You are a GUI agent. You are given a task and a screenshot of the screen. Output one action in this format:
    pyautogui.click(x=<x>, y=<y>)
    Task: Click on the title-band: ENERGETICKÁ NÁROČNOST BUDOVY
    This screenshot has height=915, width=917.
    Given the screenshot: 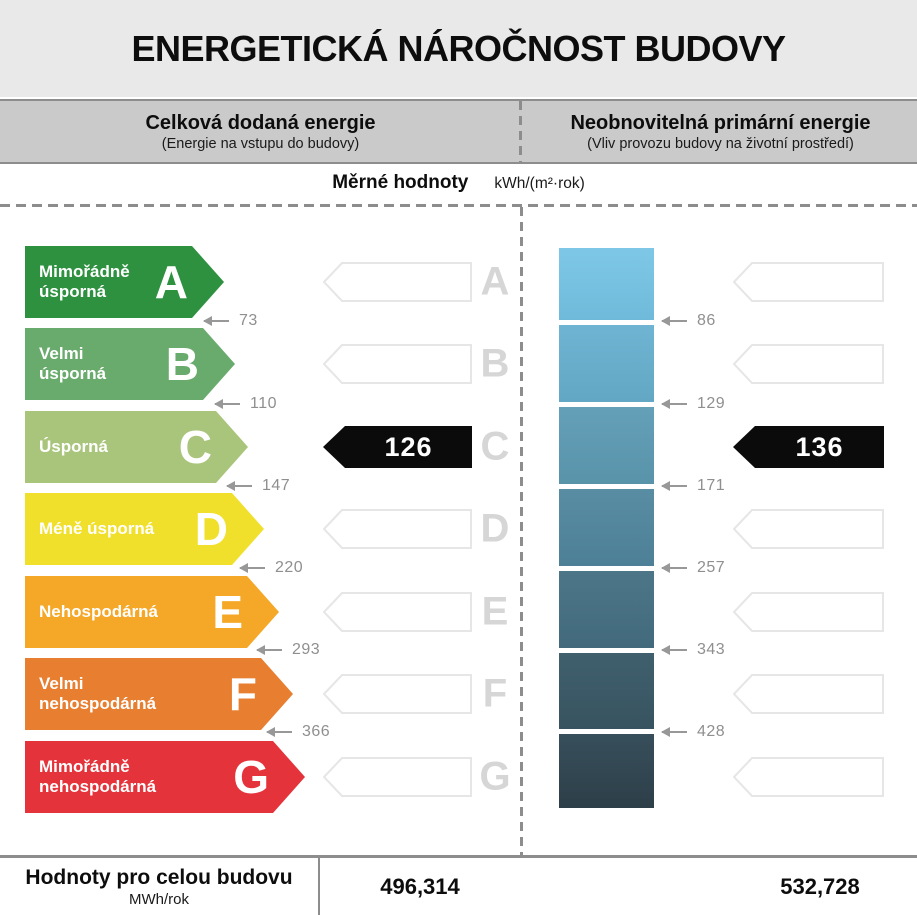 What is the action you would take?
    pyautogui.click(x=458, y=48)
    